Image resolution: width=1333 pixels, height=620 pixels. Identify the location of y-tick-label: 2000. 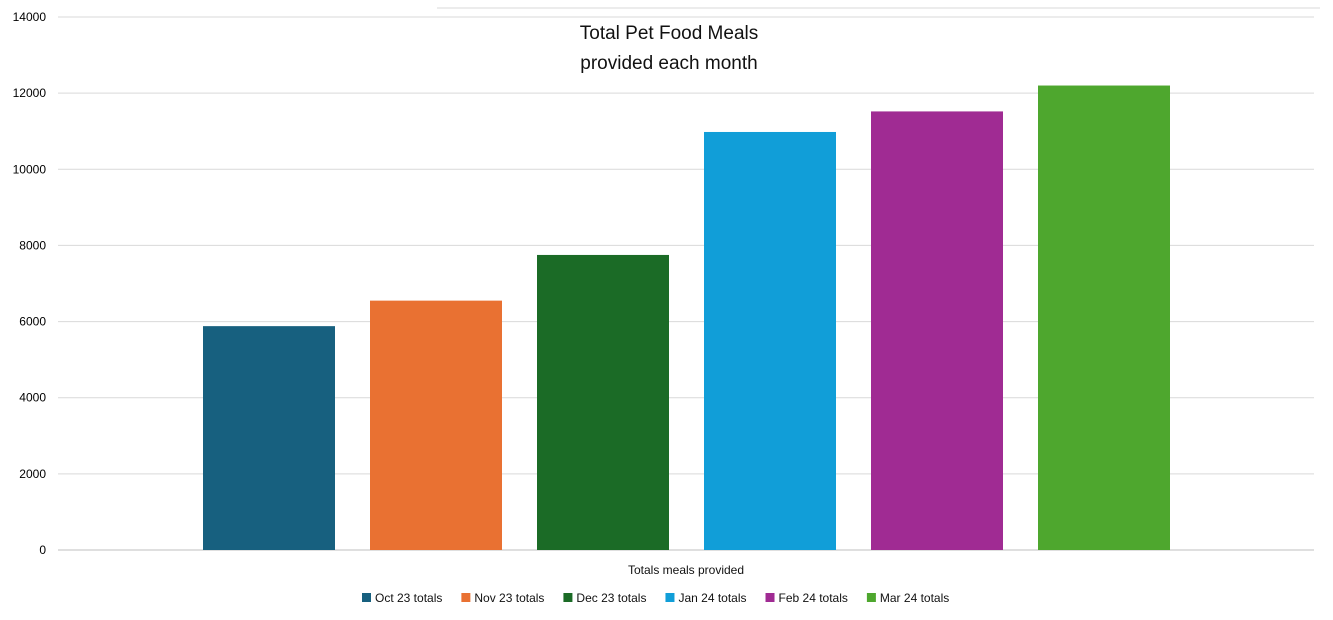
(32, 474).